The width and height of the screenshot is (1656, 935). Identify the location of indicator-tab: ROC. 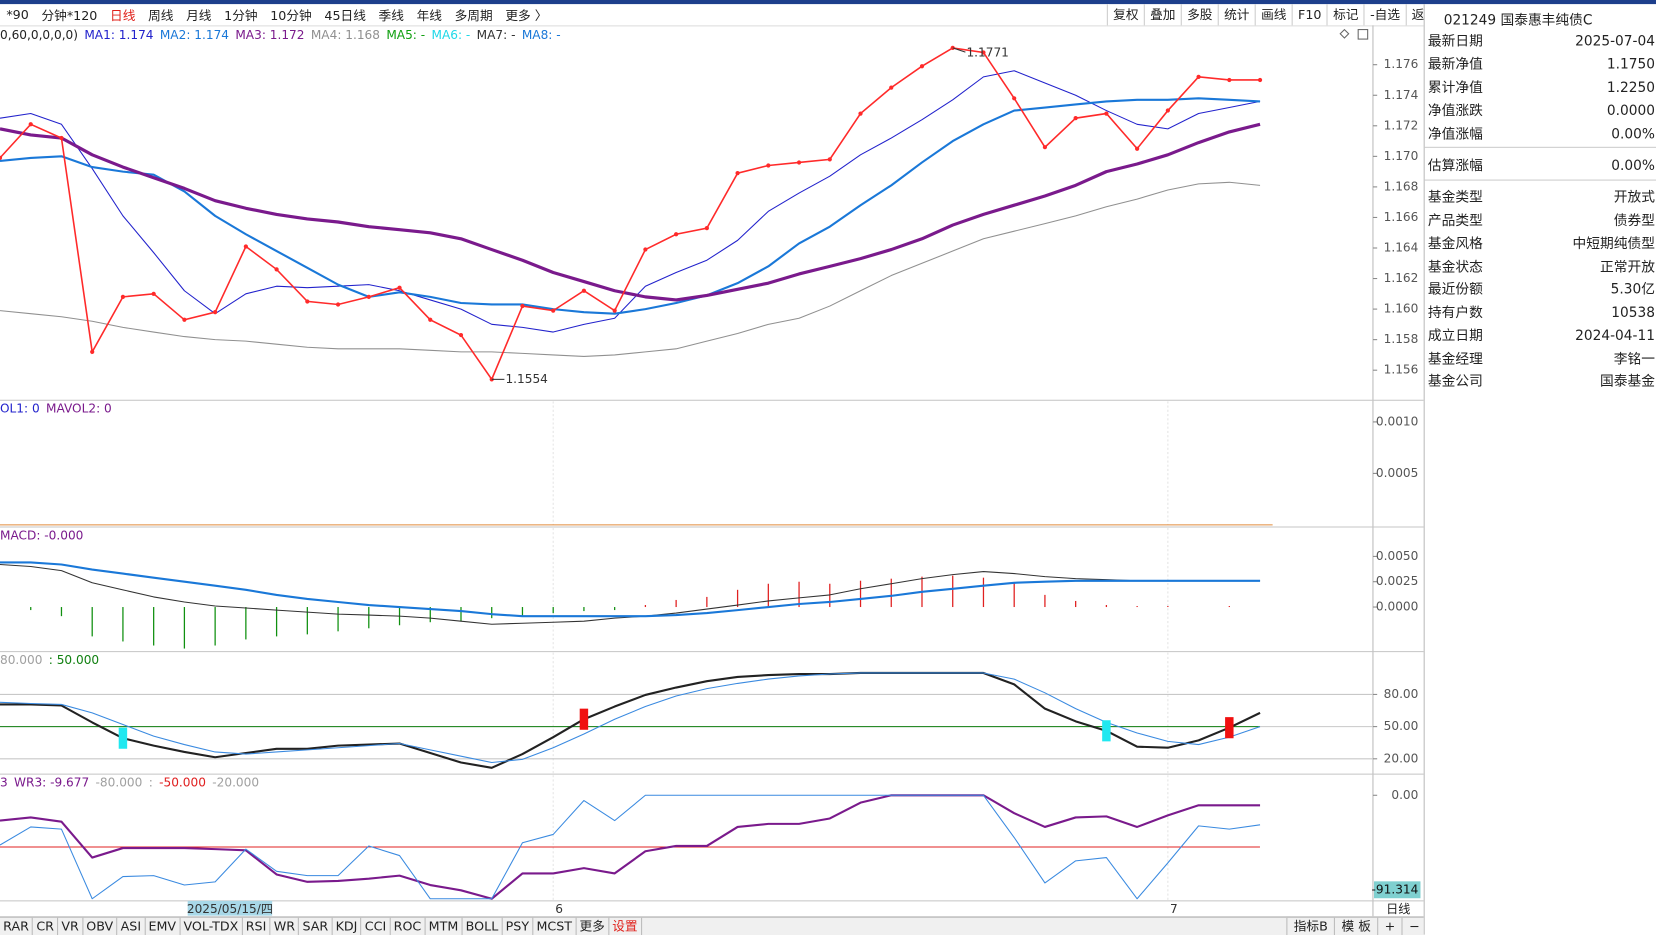
(408, 926).